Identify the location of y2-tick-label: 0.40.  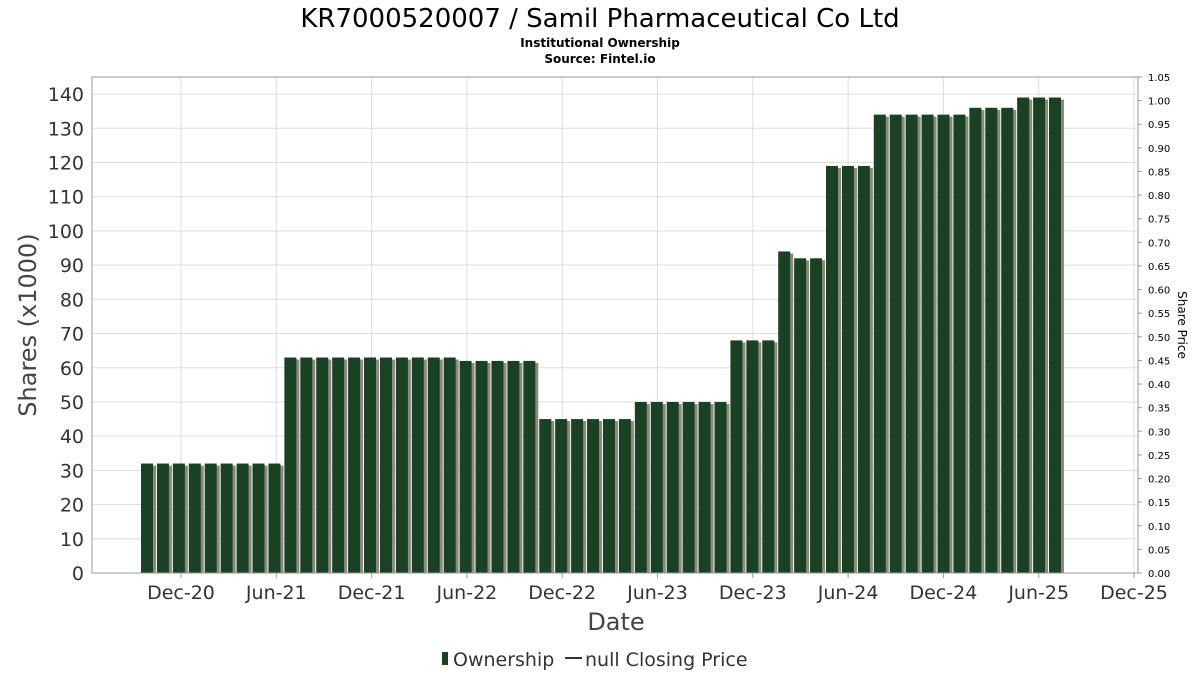
(1159, 385).